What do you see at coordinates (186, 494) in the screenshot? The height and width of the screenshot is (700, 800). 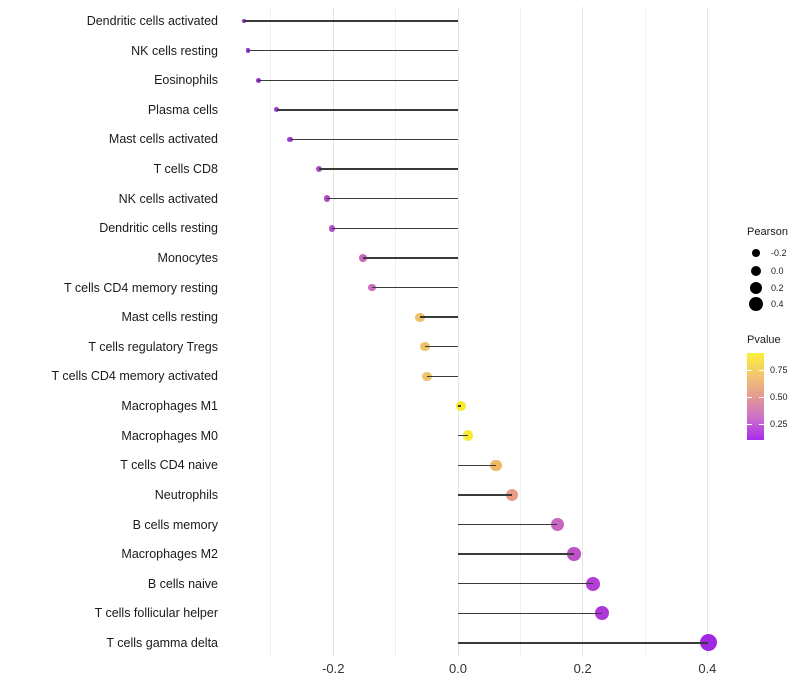 I see `y-axis-label: Neutrophils` at bounding box center [186, 494].